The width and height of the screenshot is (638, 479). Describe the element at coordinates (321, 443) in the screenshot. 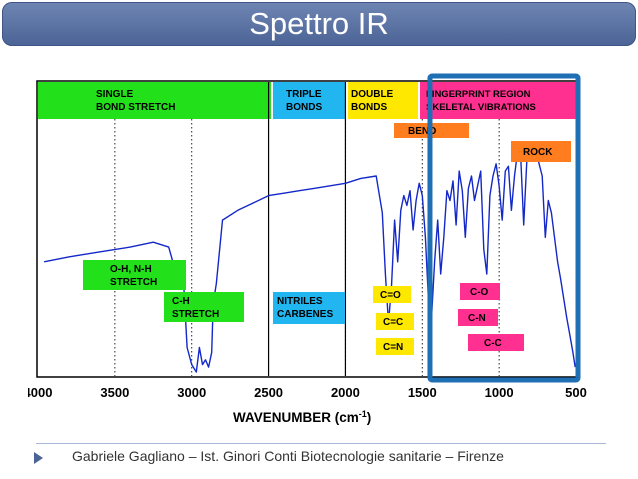

I see `footer-divider` at that location.